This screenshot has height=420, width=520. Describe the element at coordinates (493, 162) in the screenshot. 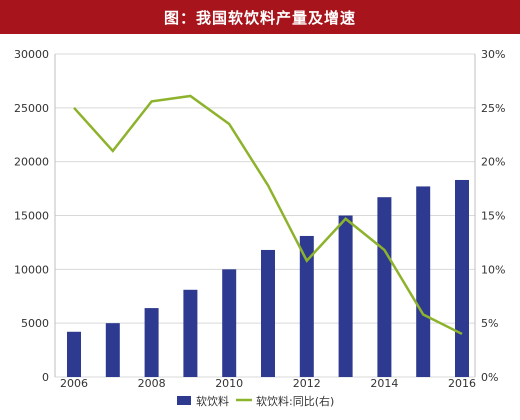

I see `right-tick-label: 20%` at that location.